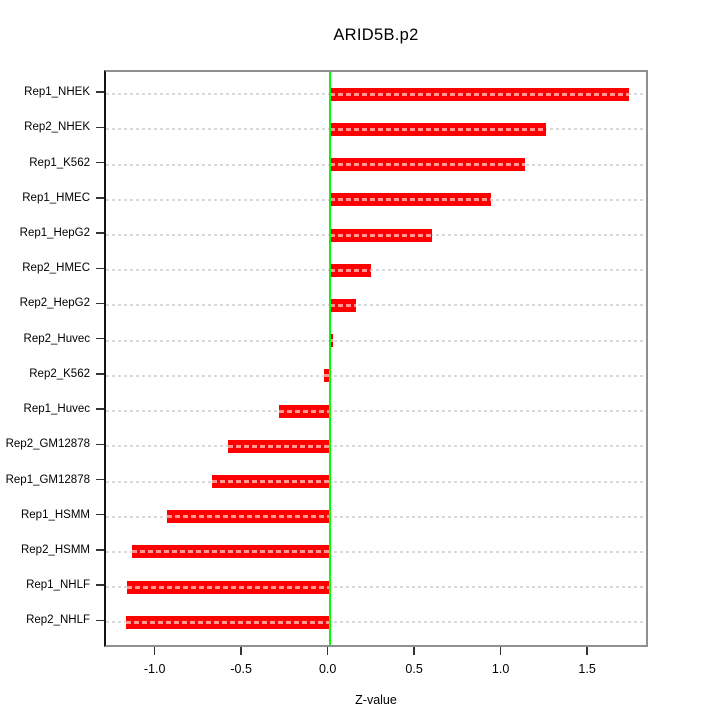  I want to click on bar-Rep2_Huvec, so click(331, 341).